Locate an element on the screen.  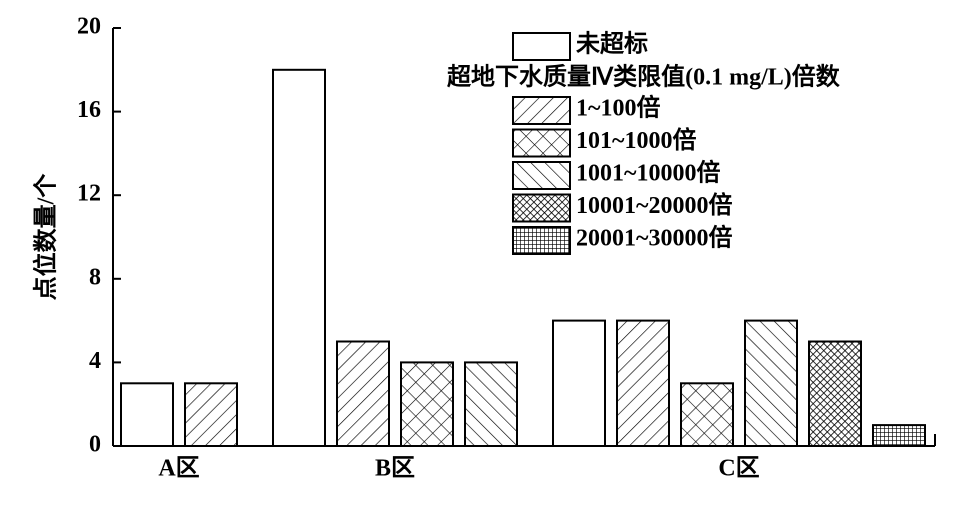
legend-label: 20001~30000倍 is located at coordinates (654, 238).